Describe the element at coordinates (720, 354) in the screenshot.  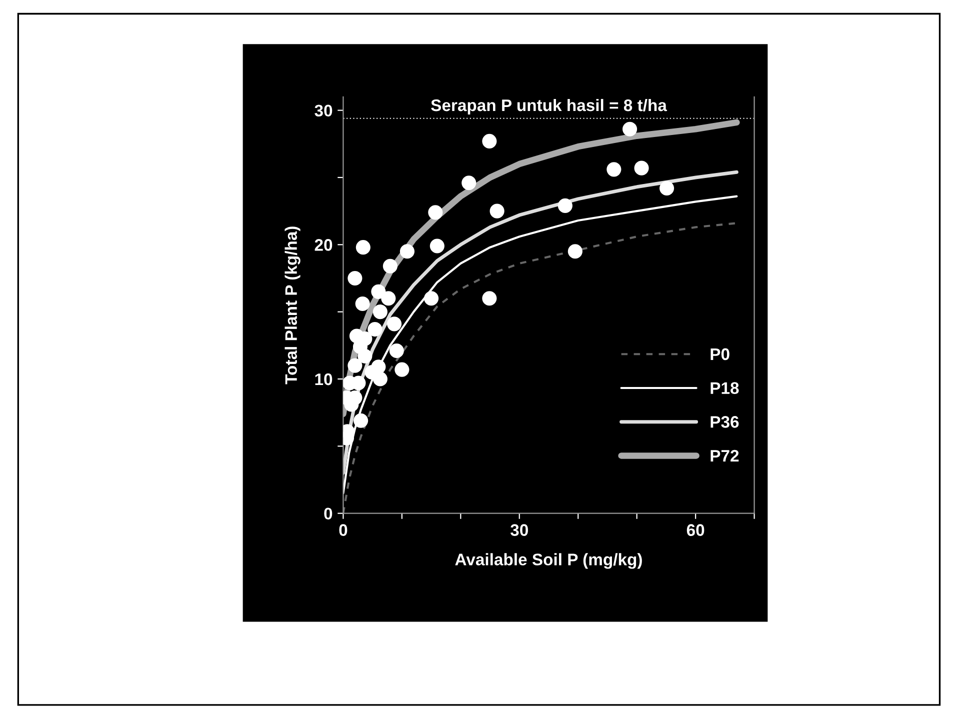
I see `legend-label: P0` at that location.